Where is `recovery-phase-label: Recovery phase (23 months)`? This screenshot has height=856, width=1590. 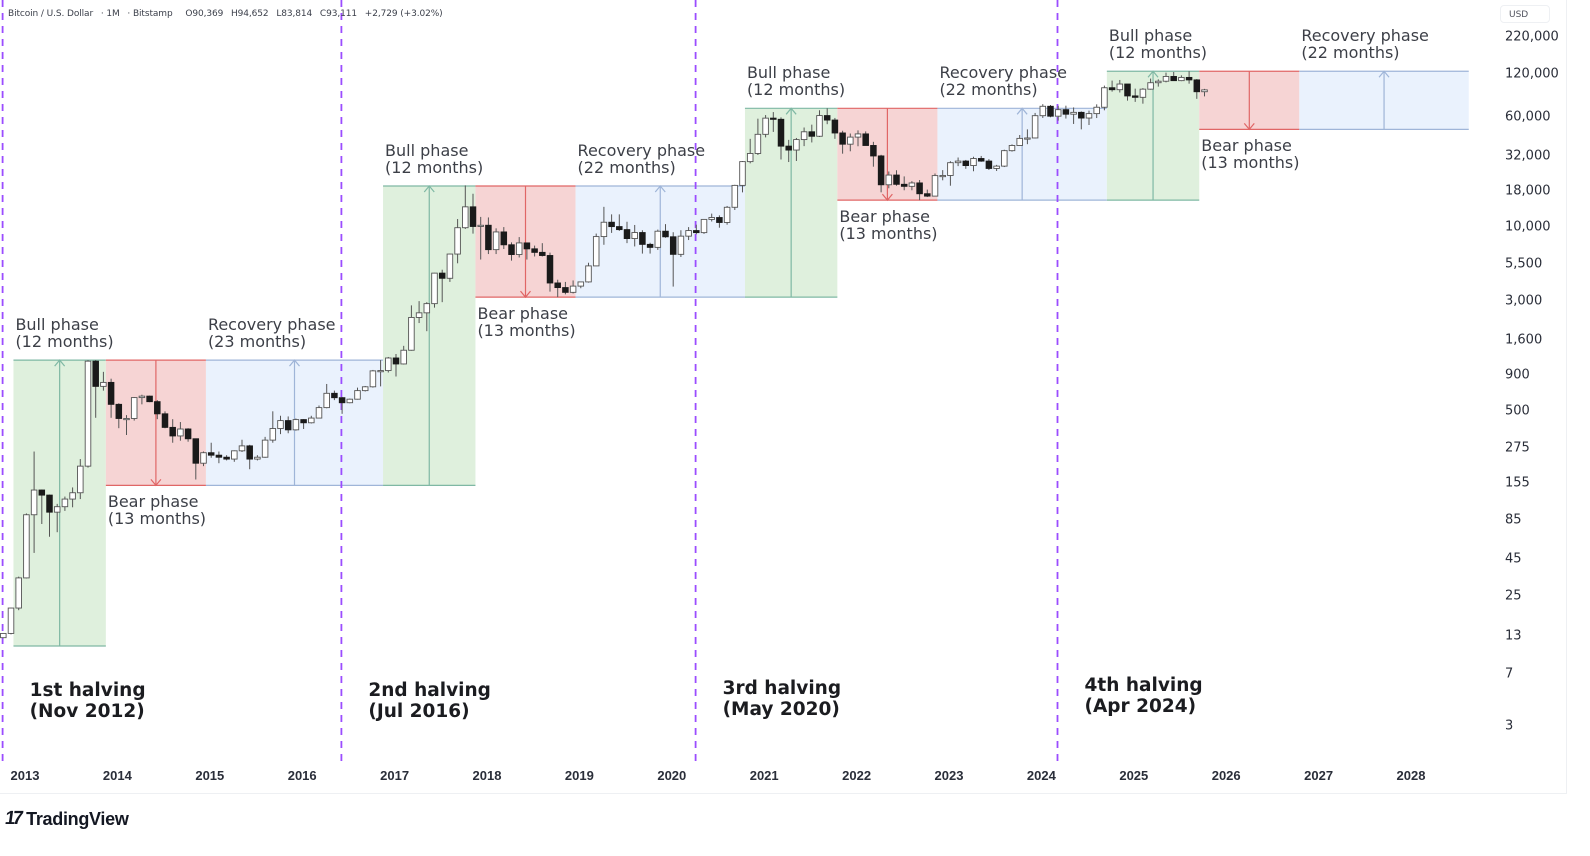
recovery-phase-label: Recovery phase (23 months) is located at coordinates (272, 333).